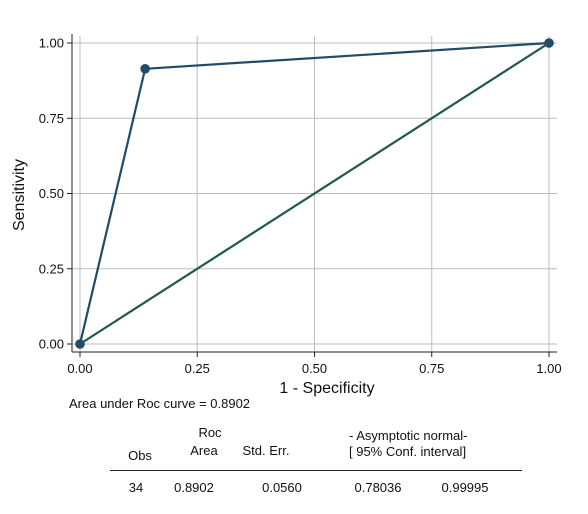  What do you see at coordinates (408, 435) in the screenshot?
I see `header-asymptotic: - Asymptotic normal-` at bounding box center [408, 435].